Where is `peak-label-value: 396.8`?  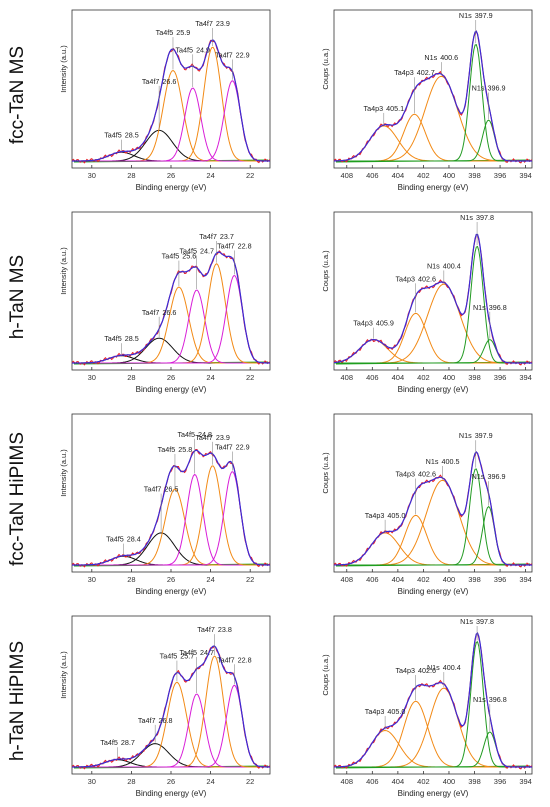 peak-label-value: 396.8 is located at coordinates (498, 699).